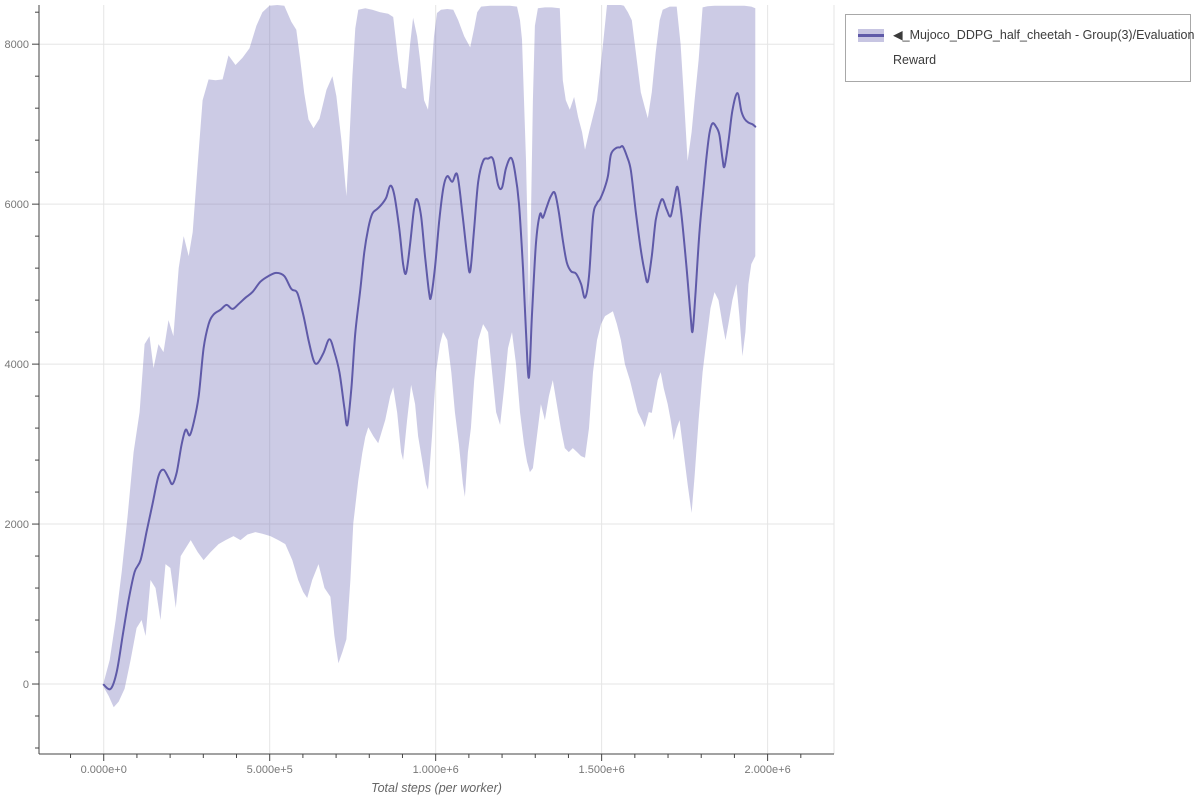  Describe the element at coordinates (768, 770) in the screenshot. I see `svg-text: 2.000e+6` at that location.